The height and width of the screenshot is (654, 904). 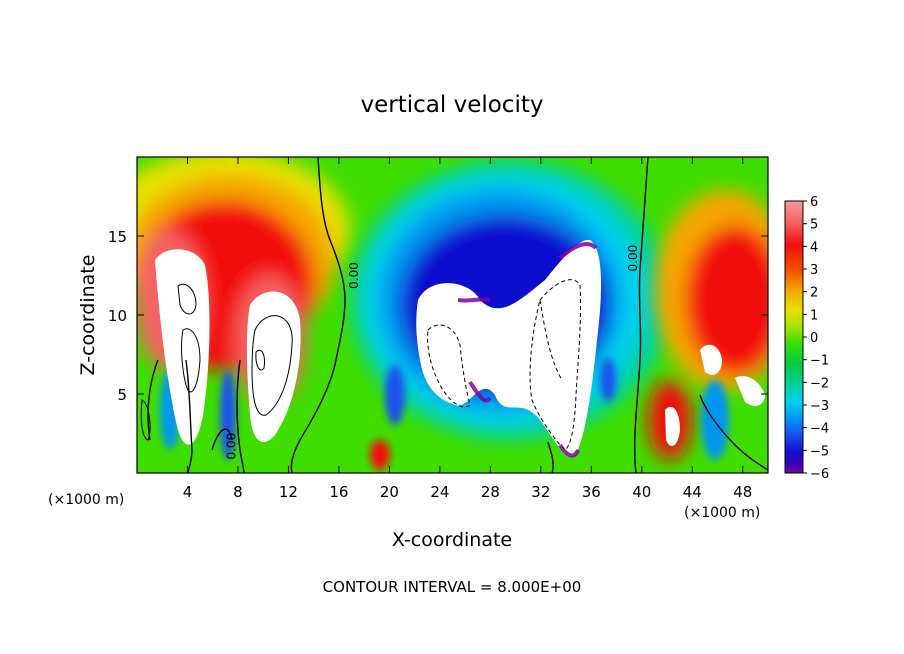 What do you see at coordinates (819, 474) in the screenshot?
I see `colorbar-tick-label: −6` at bounding box center [819, 474].